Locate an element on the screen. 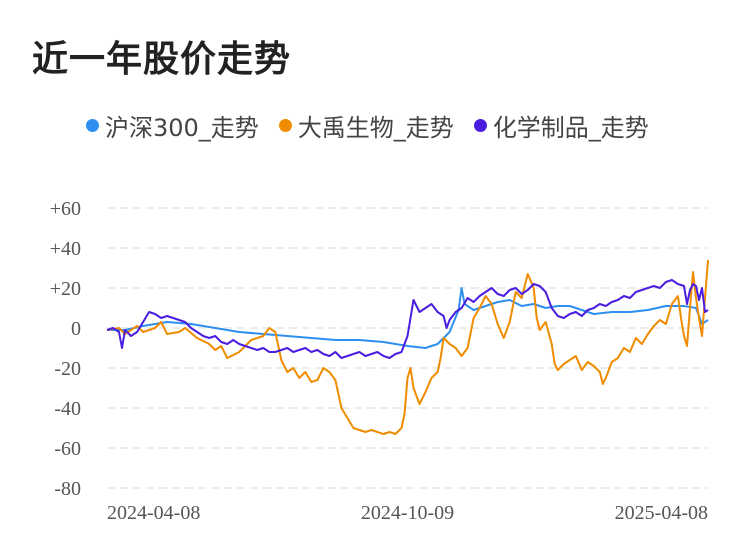  x-tick-label: 2024-04-08 is located at coordinates (153, 513).